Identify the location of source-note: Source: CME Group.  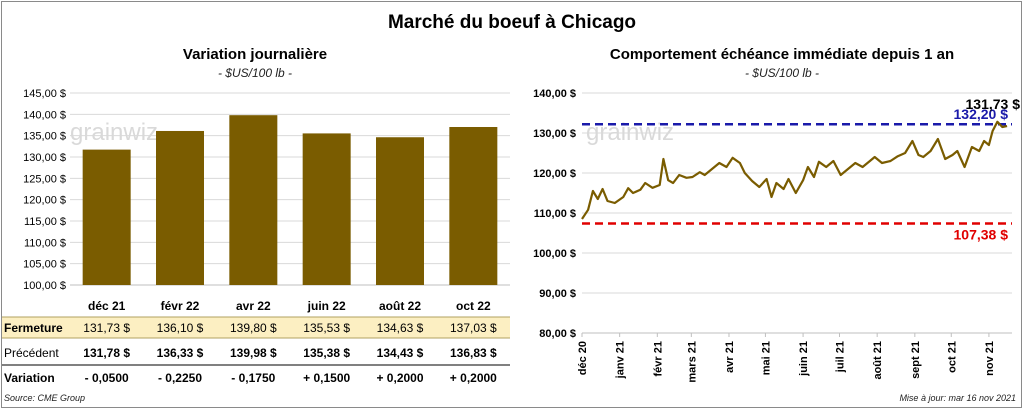
(45, 398).